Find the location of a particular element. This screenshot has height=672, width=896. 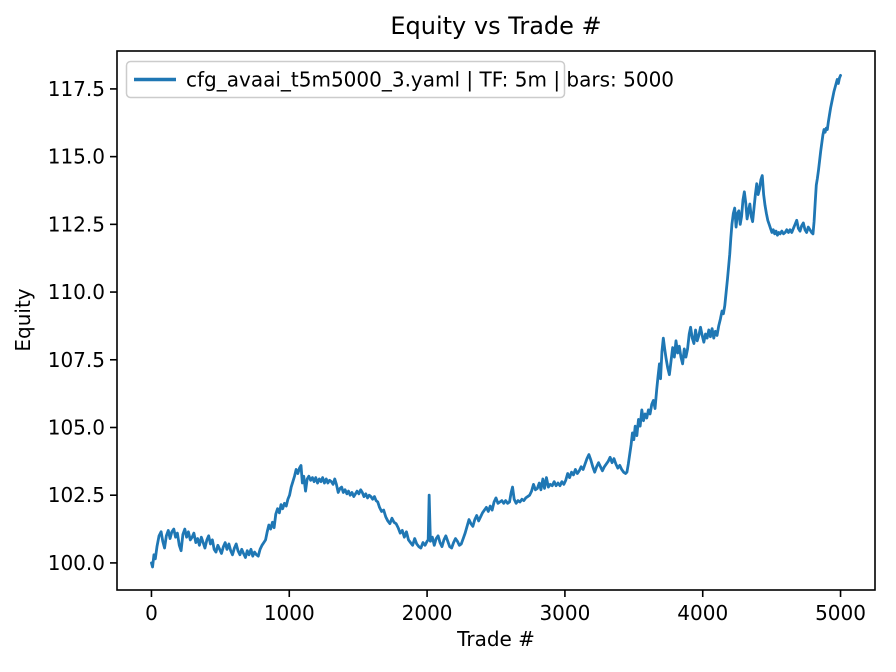

y-tick-label: 100.0 is located at coordinates (76, 563).